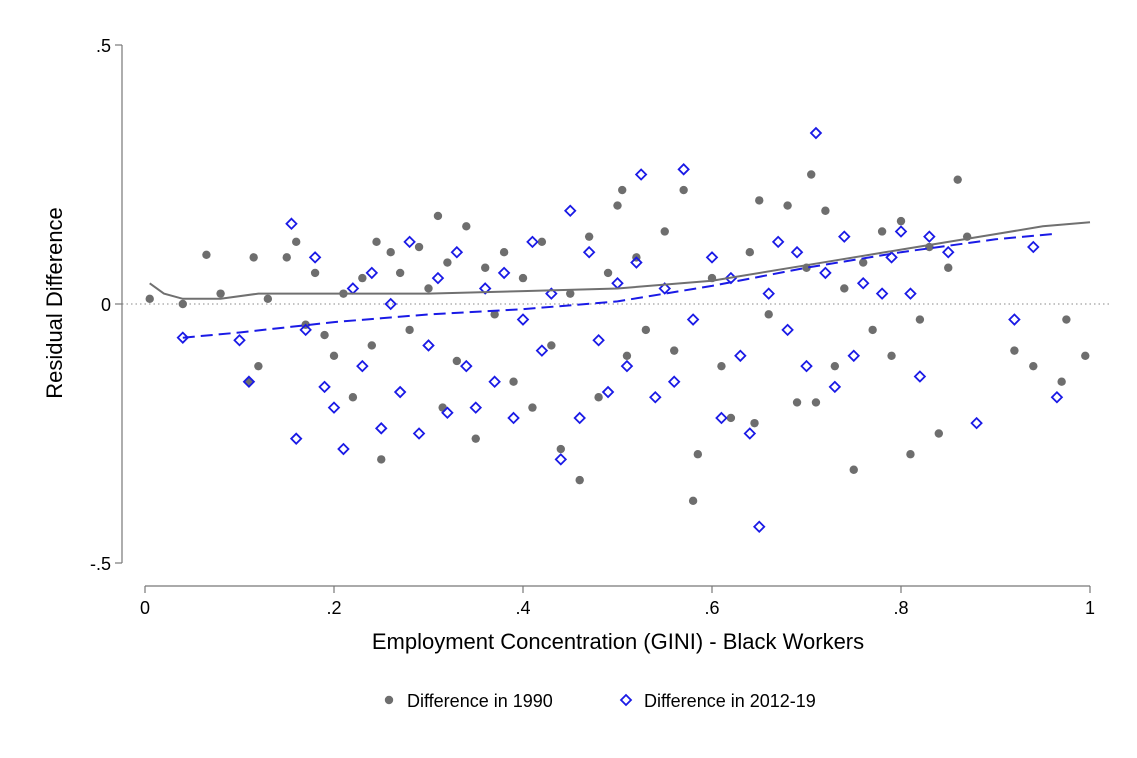  I want to click on y-axis-title: Residual Difference, so click(54, 303).